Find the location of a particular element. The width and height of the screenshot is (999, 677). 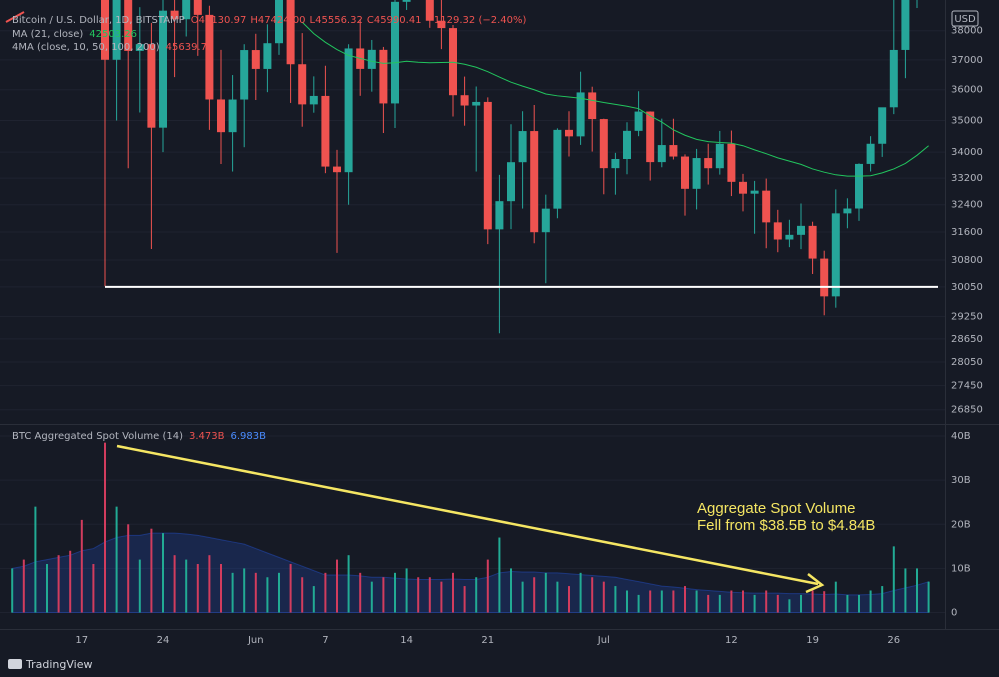

arrow-head is located at coordinates (815, 583).